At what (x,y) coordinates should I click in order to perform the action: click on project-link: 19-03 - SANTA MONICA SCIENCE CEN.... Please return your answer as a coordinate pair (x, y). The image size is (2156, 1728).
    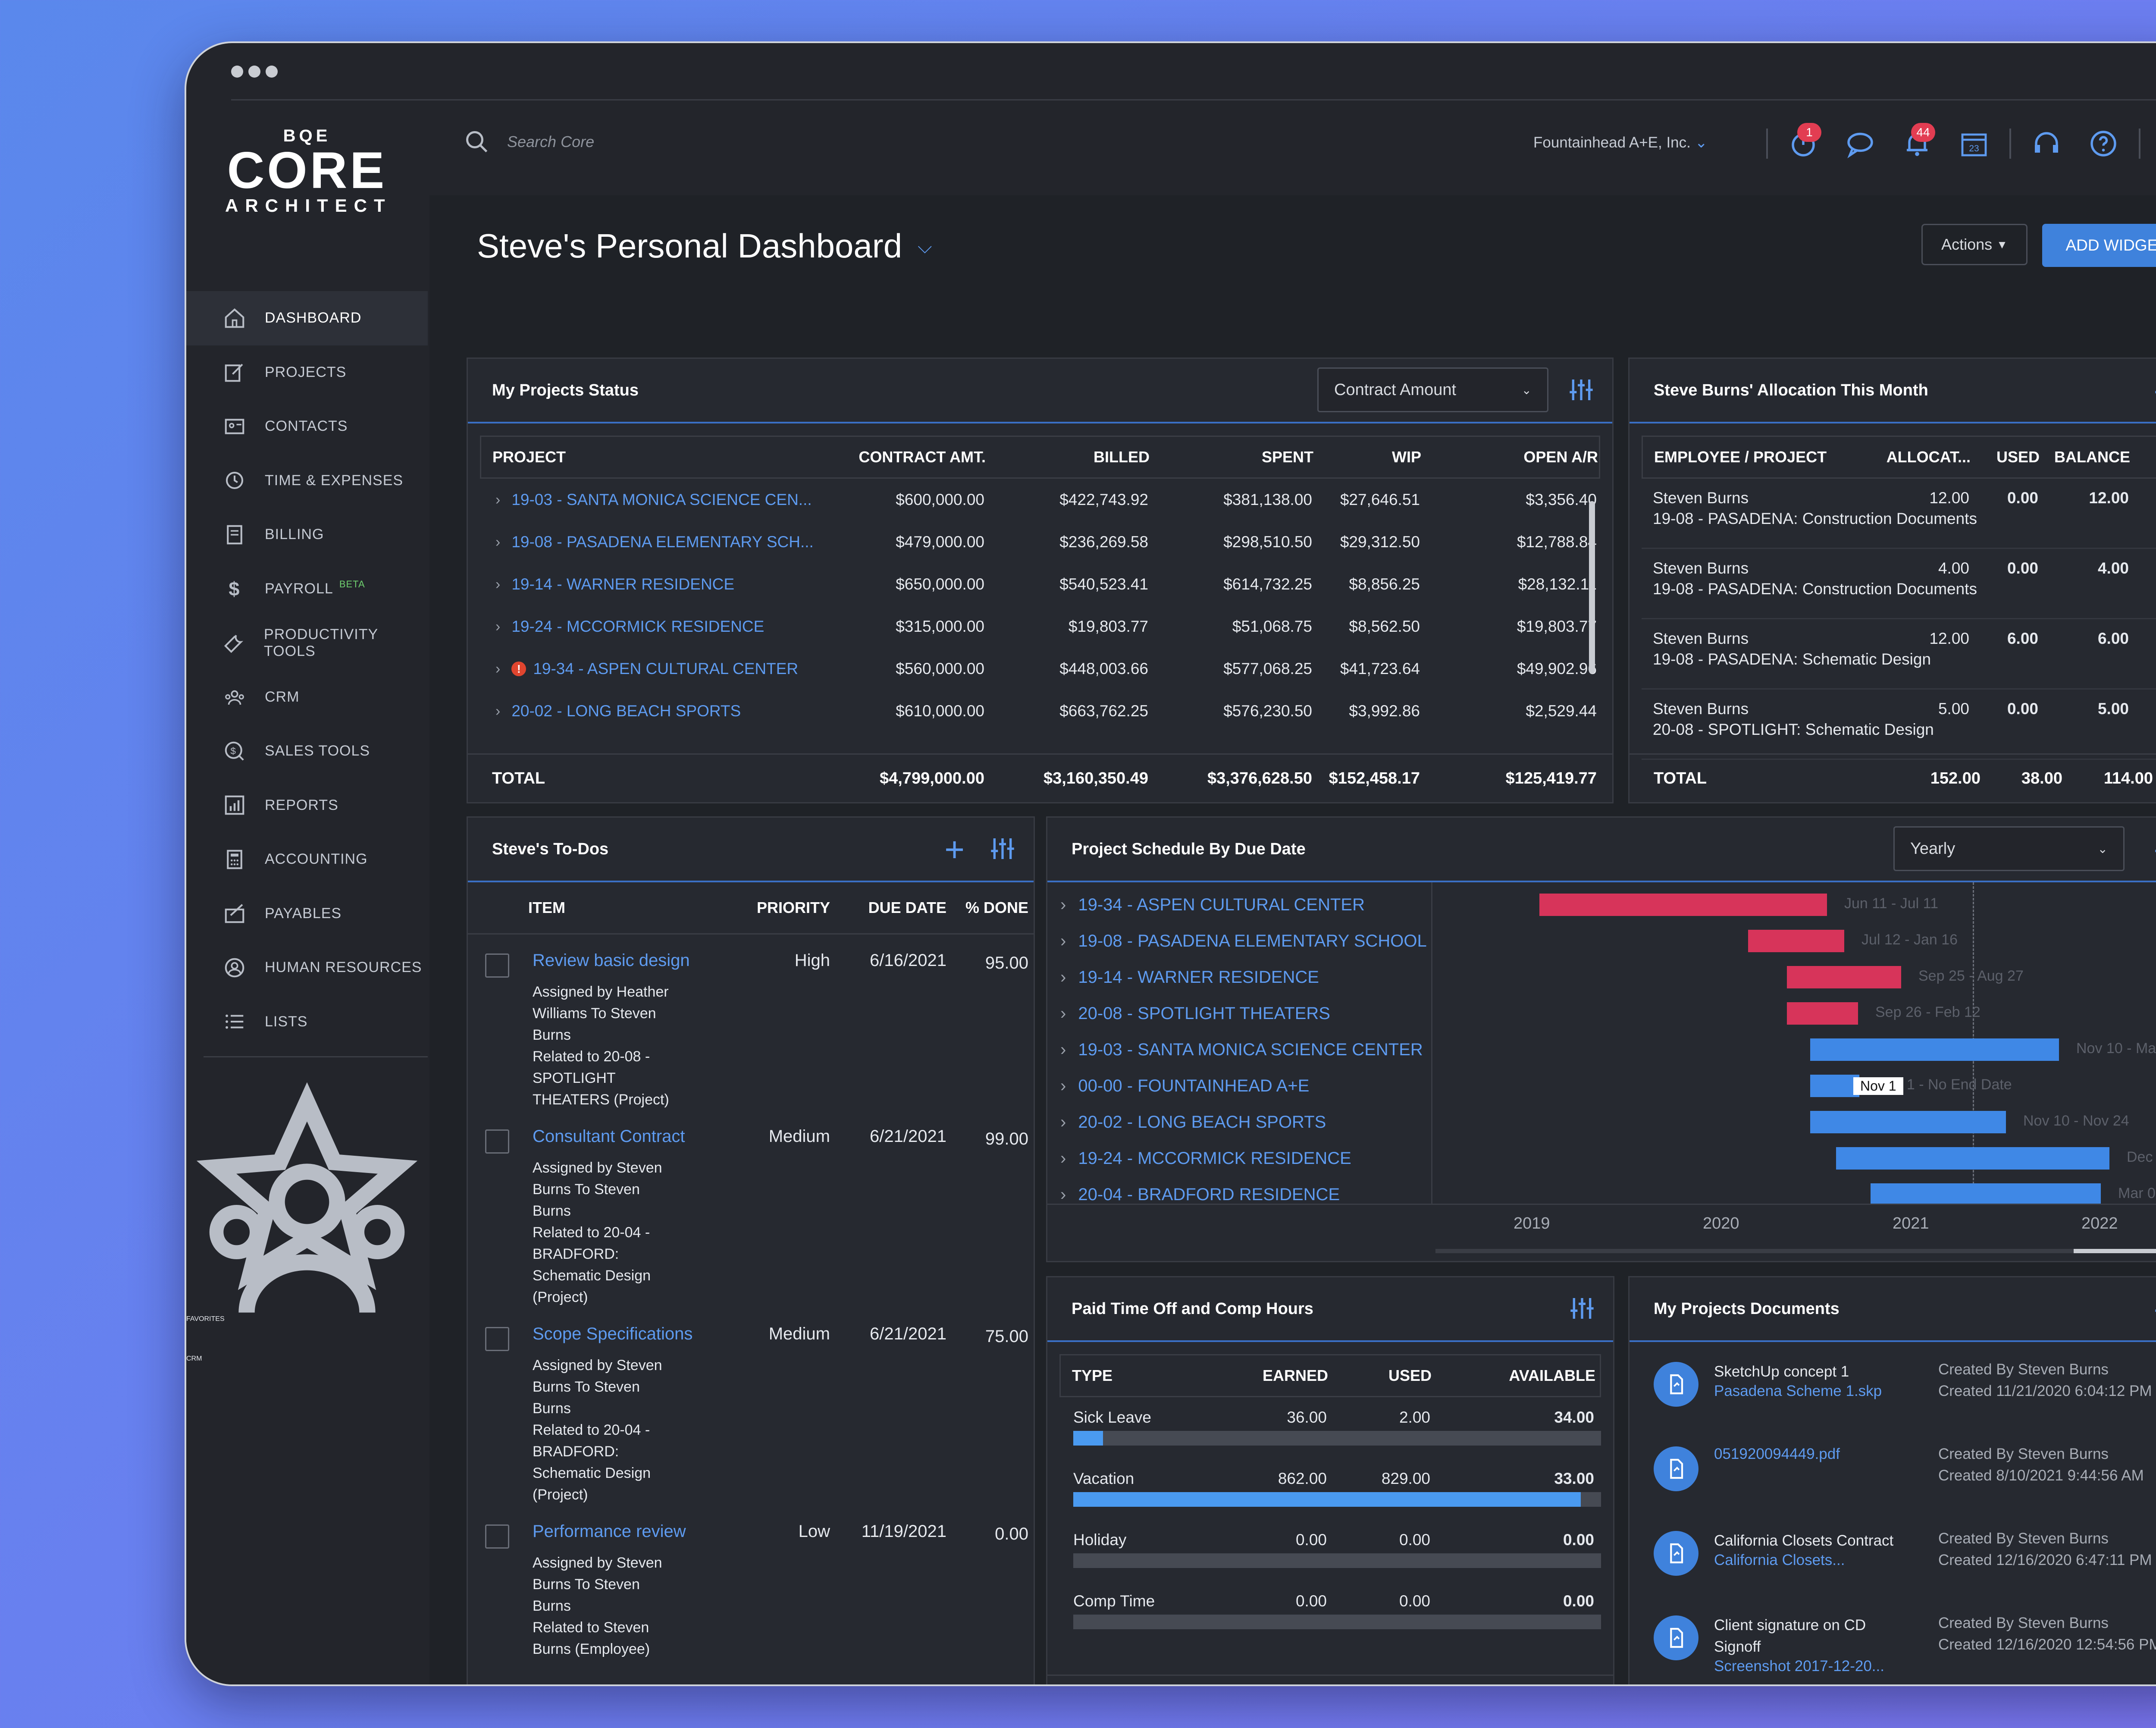
    Looking at the image, I should click on (661, 499).